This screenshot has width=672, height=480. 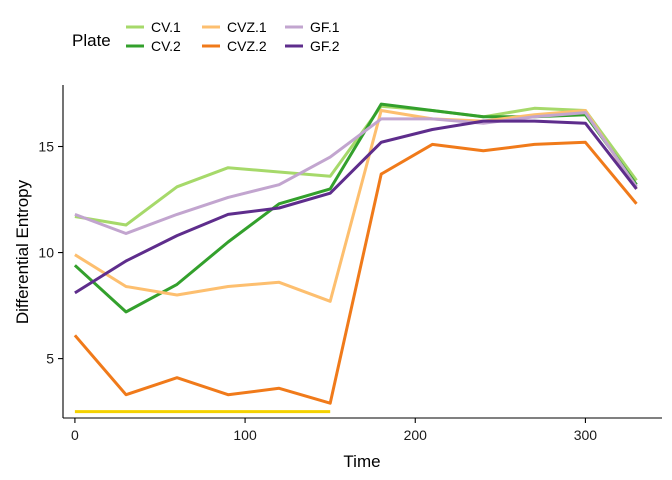 I want to click on legend-label-cv-1: CV.1, so click(x=166, y=27).